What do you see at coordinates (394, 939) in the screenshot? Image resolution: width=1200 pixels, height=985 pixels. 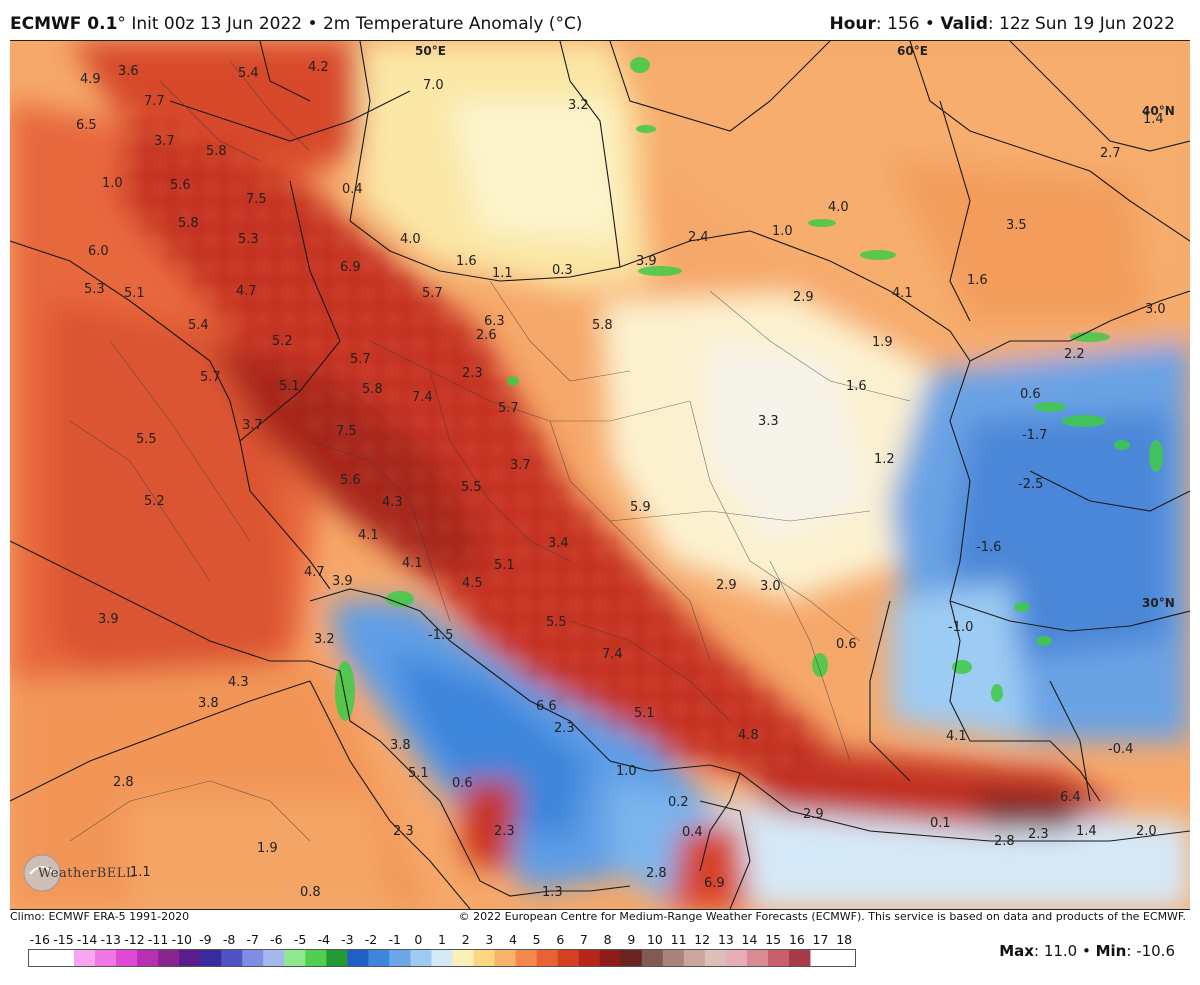 I see `colorbar-tick-label: -1` at bounding box center [394, 939].